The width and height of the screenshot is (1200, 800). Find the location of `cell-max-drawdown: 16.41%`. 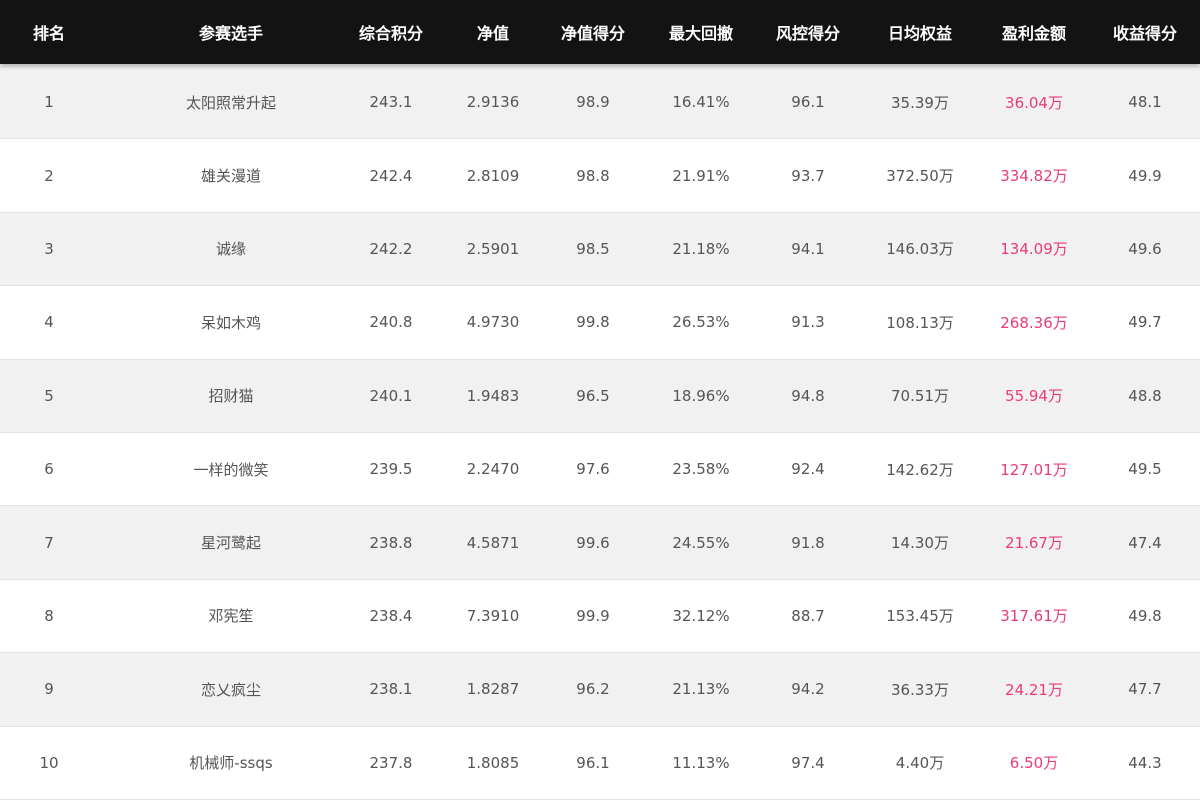

cell-max-drawdown: 16.41% is located at coordinates (701, 102).